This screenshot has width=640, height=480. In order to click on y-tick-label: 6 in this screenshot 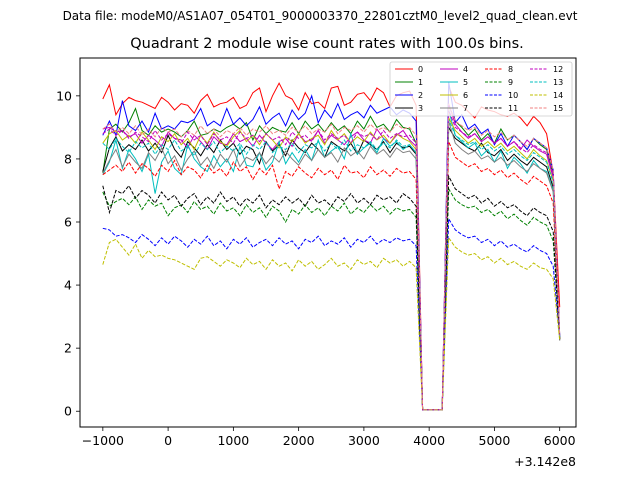, I will do `click(68, 222)`.